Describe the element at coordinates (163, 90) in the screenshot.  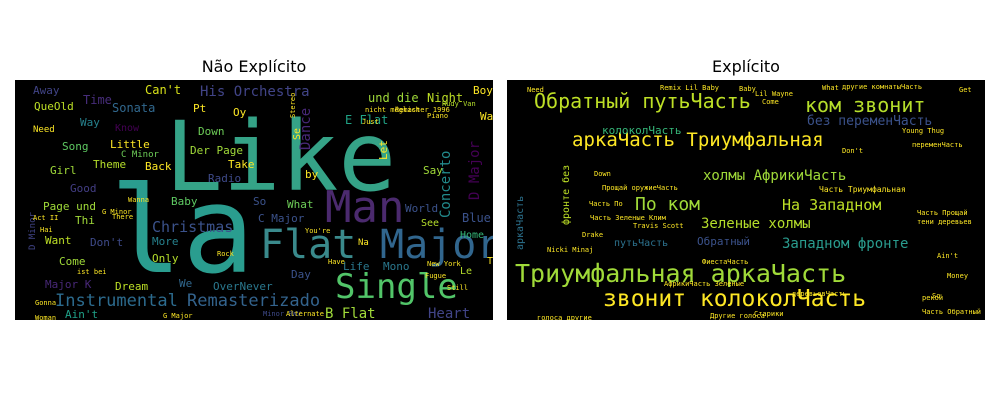
I see `word-left-can-t: Can't` at that location.